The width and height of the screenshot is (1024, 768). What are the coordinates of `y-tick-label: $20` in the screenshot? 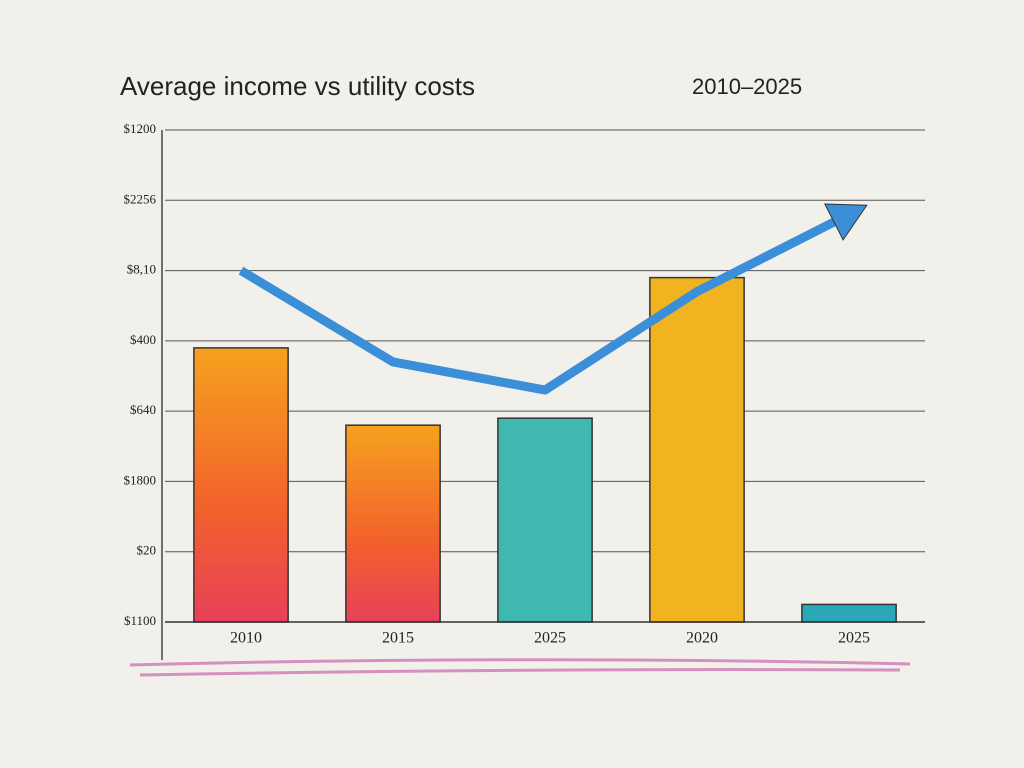 It's located at (147, 550).